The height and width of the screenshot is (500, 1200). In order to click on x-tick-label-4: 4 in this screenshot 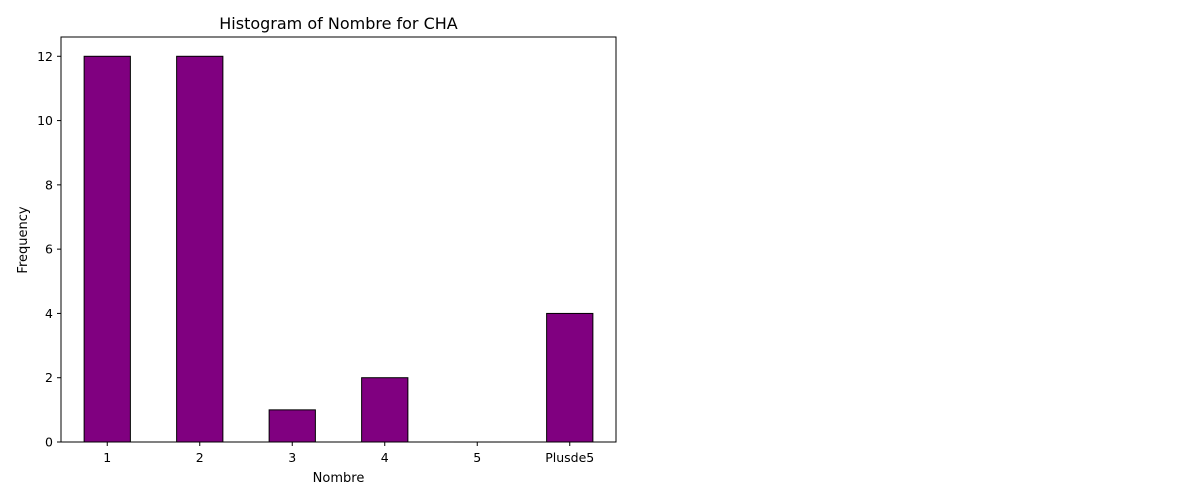, I will do `click(385, 457)`.